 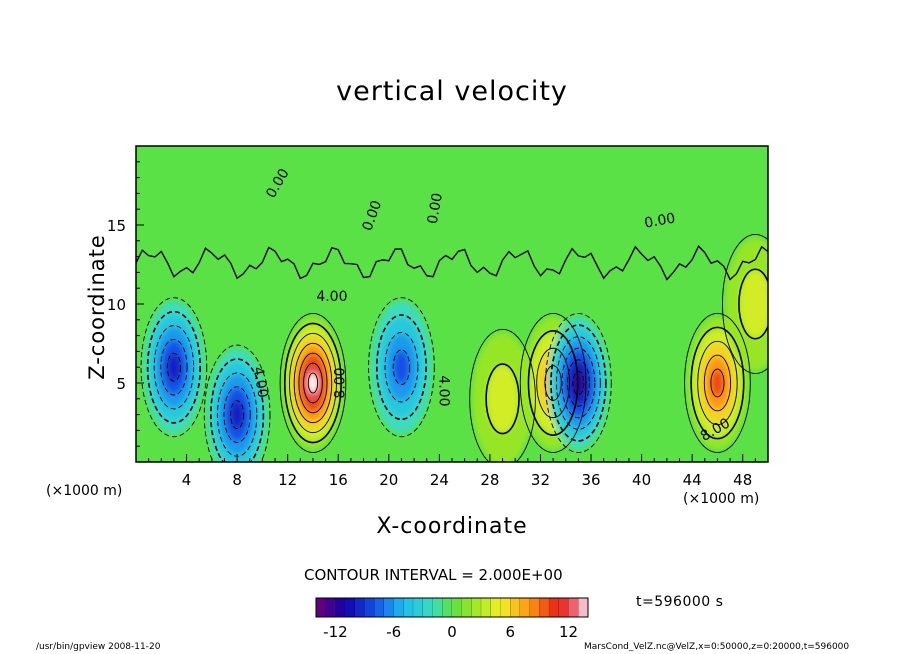 What do you see at coordinates (452, 619) in the screenshot?
I see `colorbar: -12 -6 0 6 12` at bounding box center [452, 619].